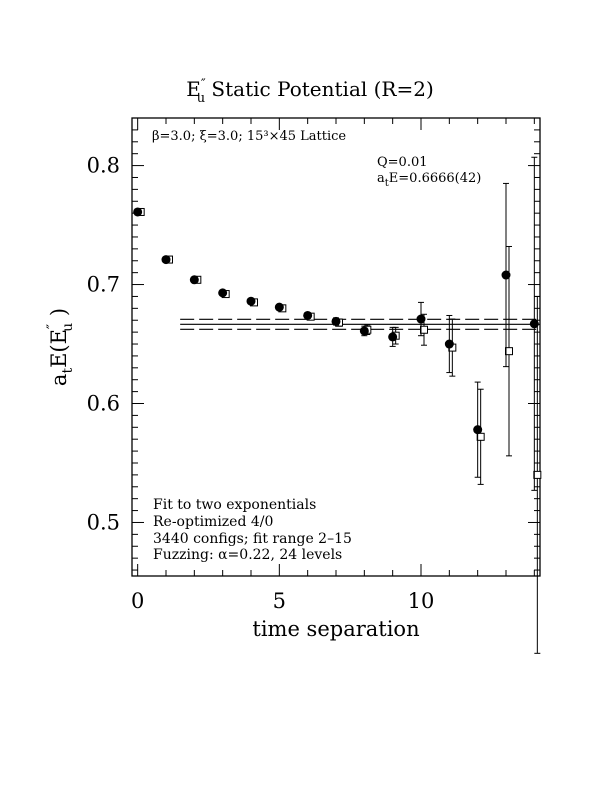  Describe the element at coordinates (279, 601) in the screenshot. I see `x-tick-label: 5` at that location.